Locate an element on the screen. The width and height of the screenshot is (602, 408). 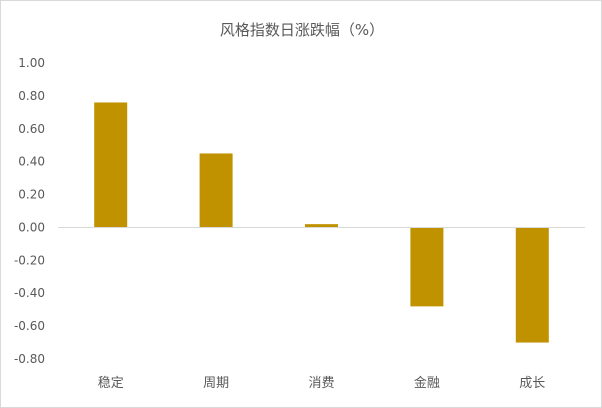
y-tick-label: 0.80 is located at coordinates (31, 96).